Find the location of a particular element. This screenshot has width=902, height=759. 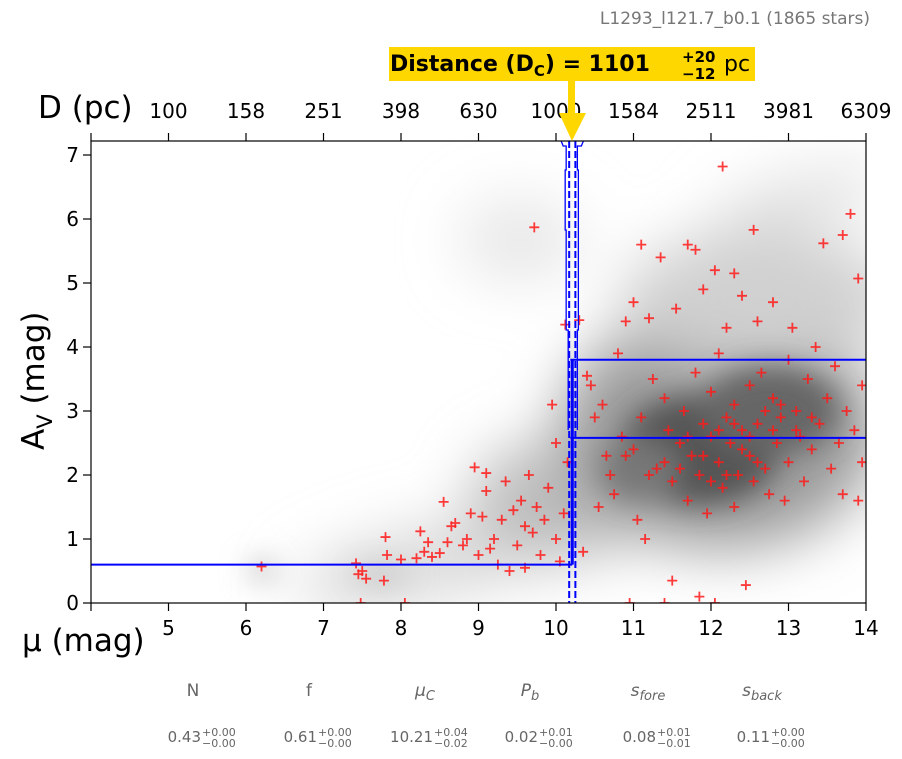

param-plus-error: +0.00 is located at coordinates (335, 732).